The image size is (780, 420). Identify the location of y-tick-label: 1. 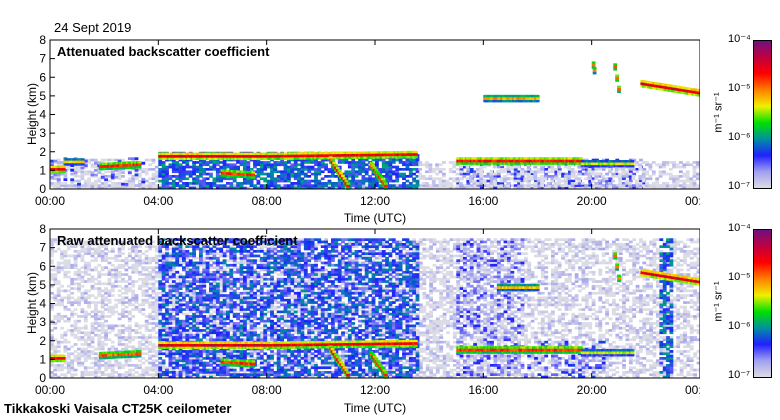
(42, 170).